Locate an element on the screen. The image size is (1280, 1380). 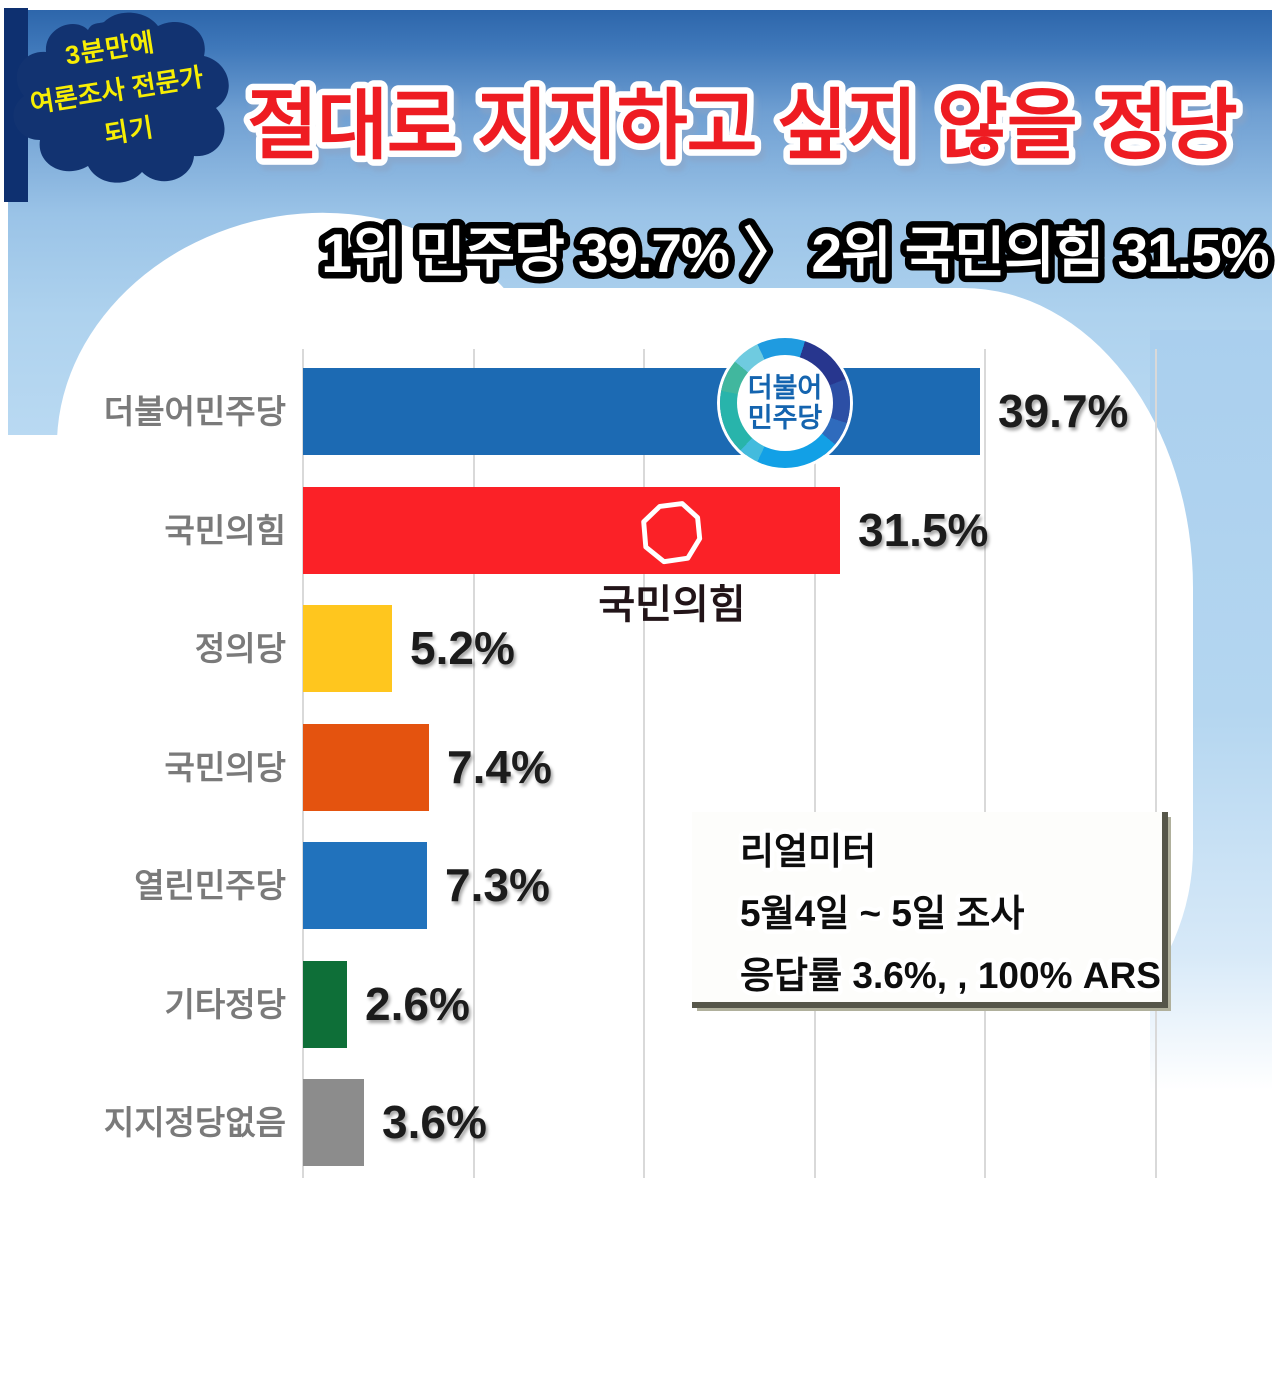
value-label-3: 7.4% is located at coordinates (499, 767).